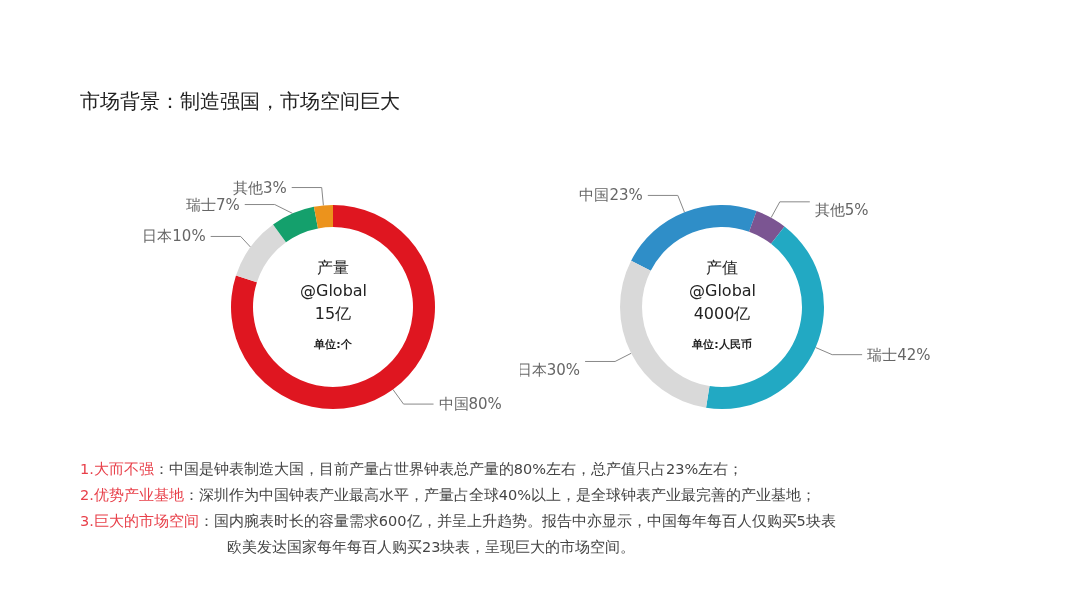  Describe the element at coordinates (174, 236) in the screenshot. I see `slice-label: 日本10%` at that location.